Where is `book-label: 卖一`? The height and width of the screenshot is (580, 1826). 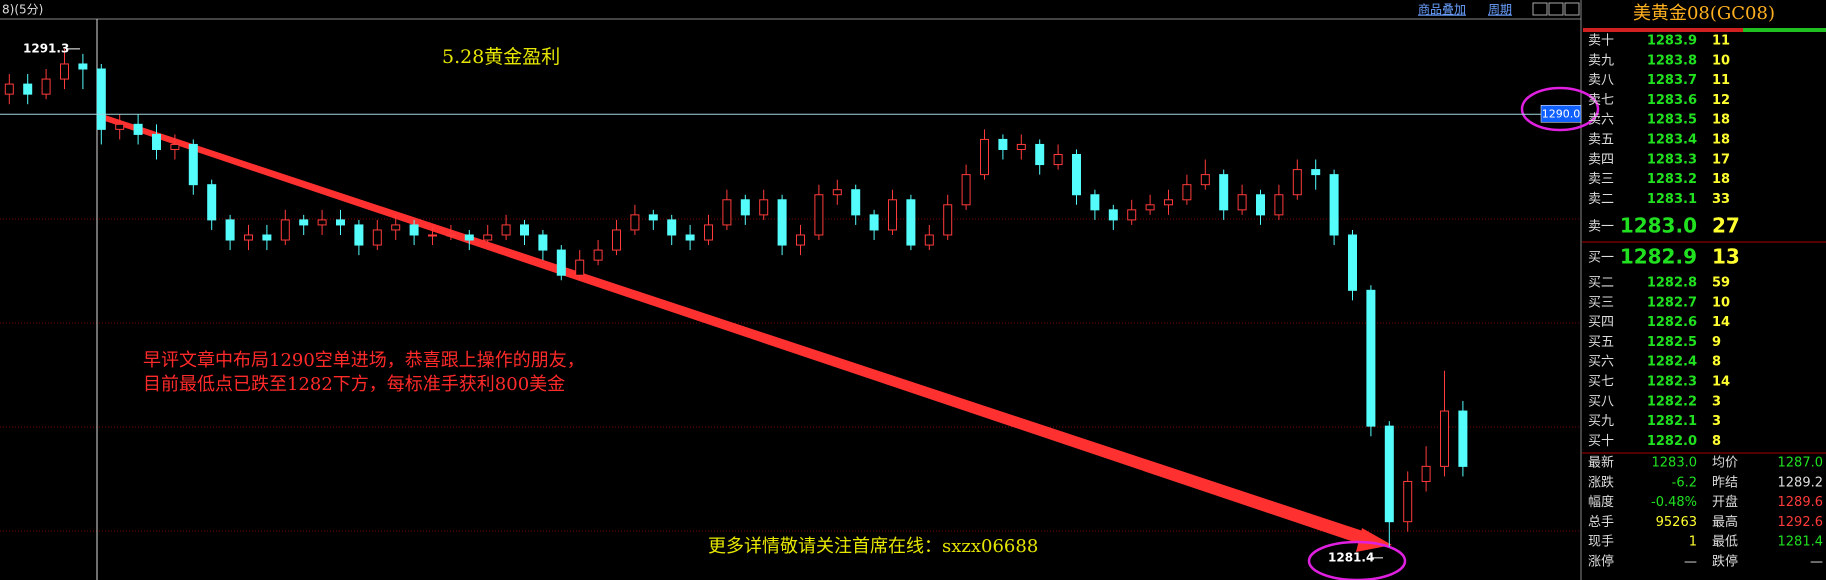
book-label: 卖一 is located at coordinates (1601, 227).